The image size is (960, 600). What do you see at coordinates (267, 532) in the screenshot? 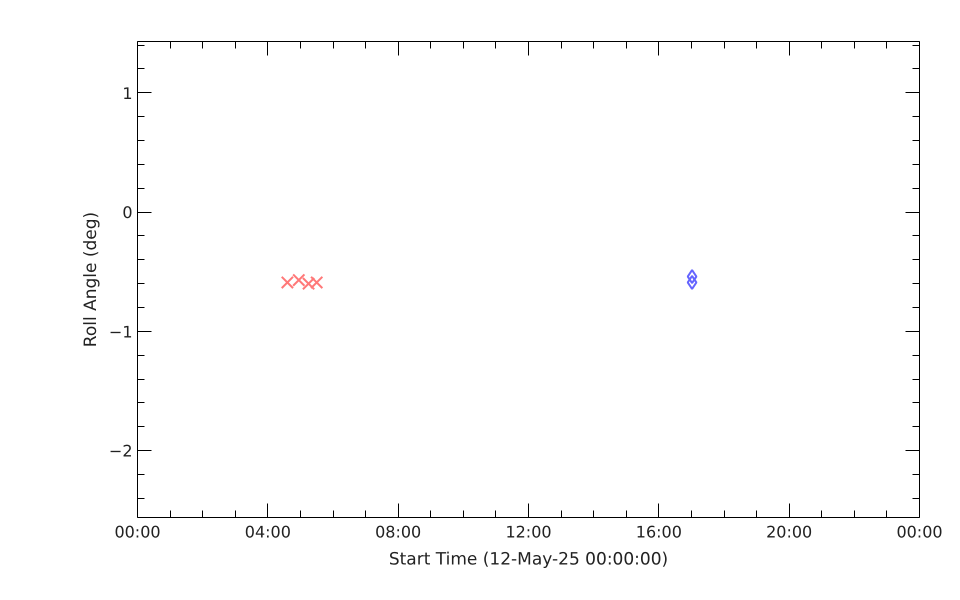
I see `x-tick-label: 04:00` at bounding box center [267, 532].